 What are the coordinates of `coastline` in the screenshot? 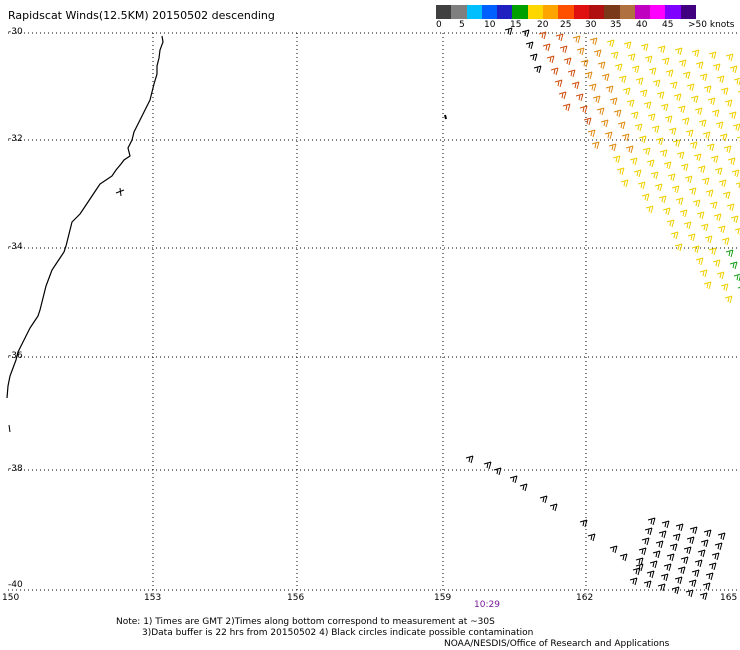 It's located at (85, 217).